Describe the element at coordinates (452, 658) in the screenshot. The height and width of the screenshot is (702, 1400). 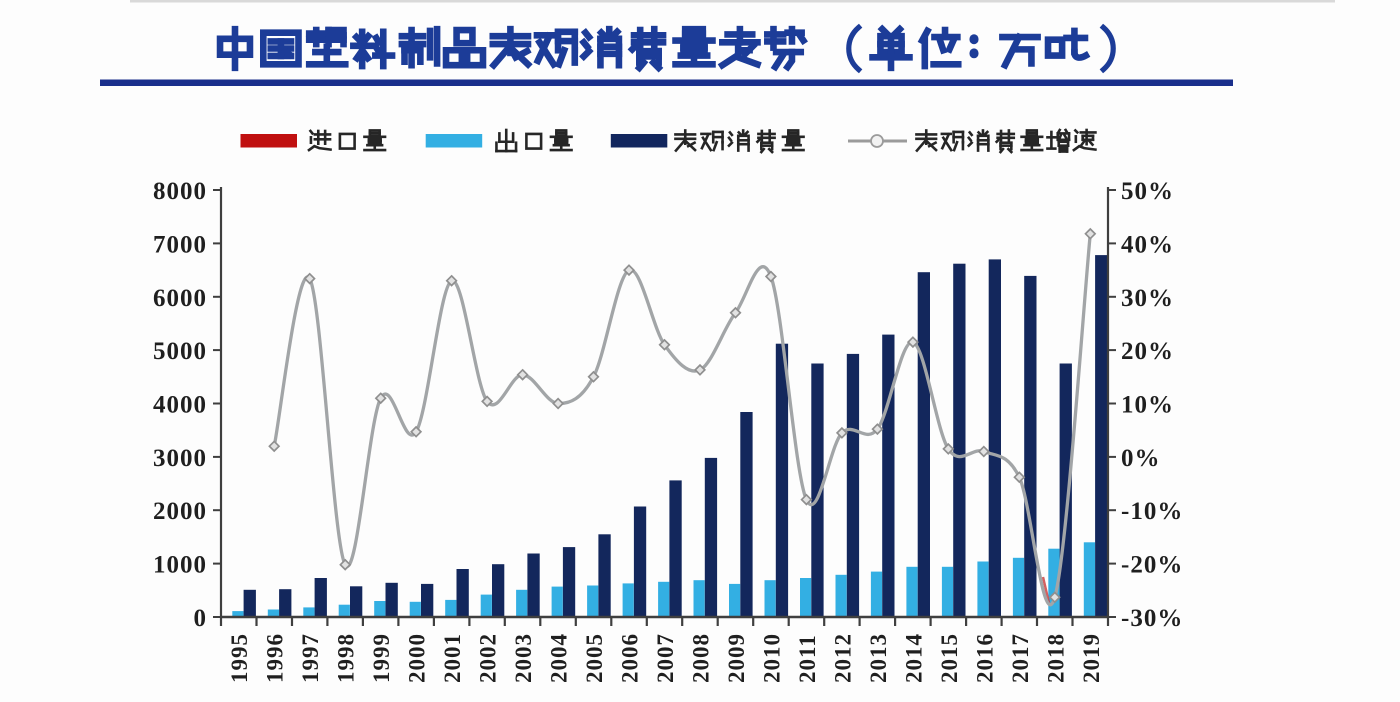
I see `svg-text: 2001` at that location.